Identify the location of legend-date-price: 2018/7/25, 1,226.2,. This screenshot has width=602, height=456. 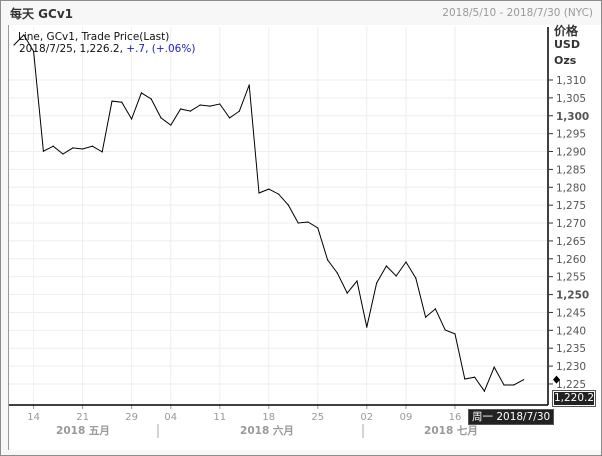
(73, 49).